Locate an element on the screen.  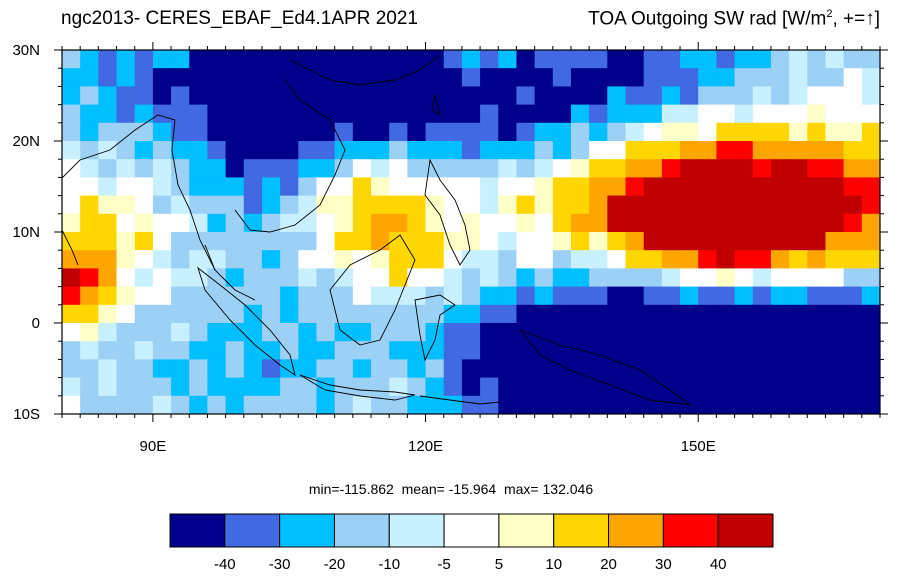
lon-tick-label: 150E is located at coordinates (698, 446).